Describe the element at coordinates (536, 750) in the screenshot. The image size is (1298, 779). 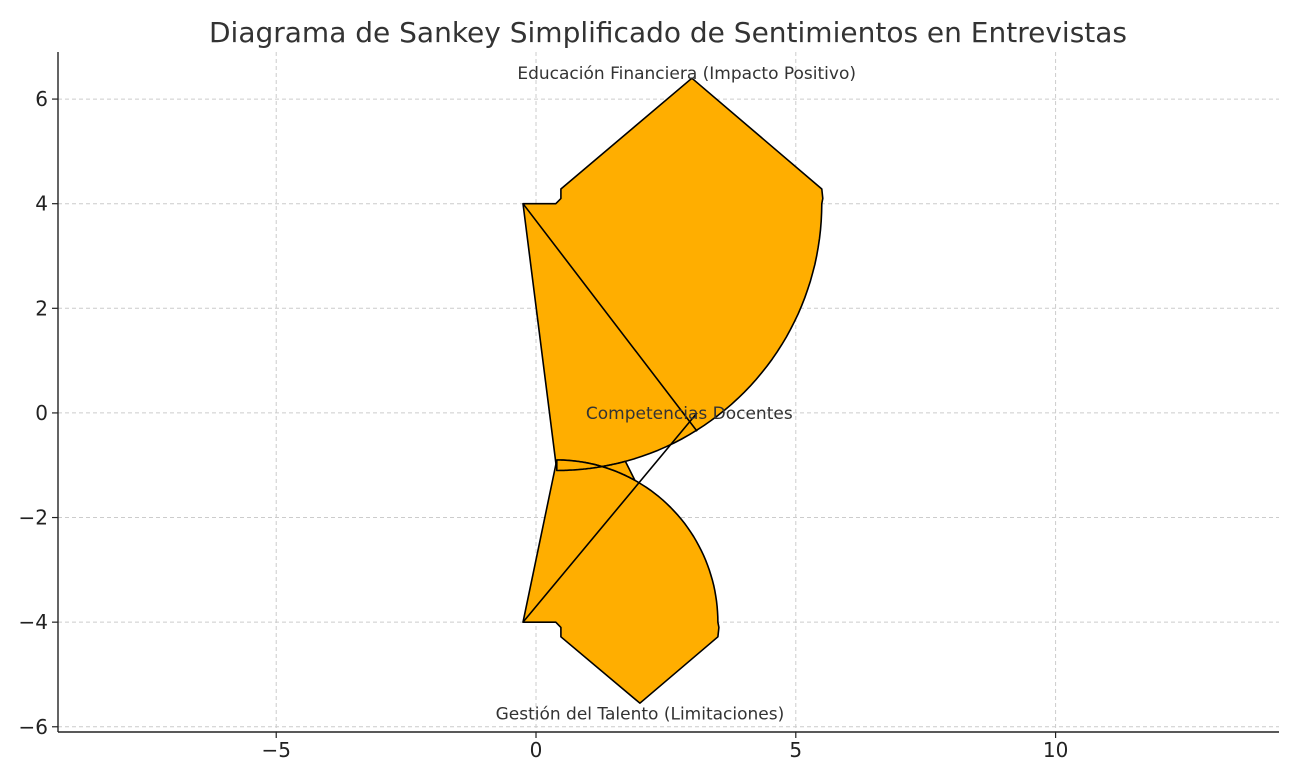
I see `x-tick-label: 0` at that location.